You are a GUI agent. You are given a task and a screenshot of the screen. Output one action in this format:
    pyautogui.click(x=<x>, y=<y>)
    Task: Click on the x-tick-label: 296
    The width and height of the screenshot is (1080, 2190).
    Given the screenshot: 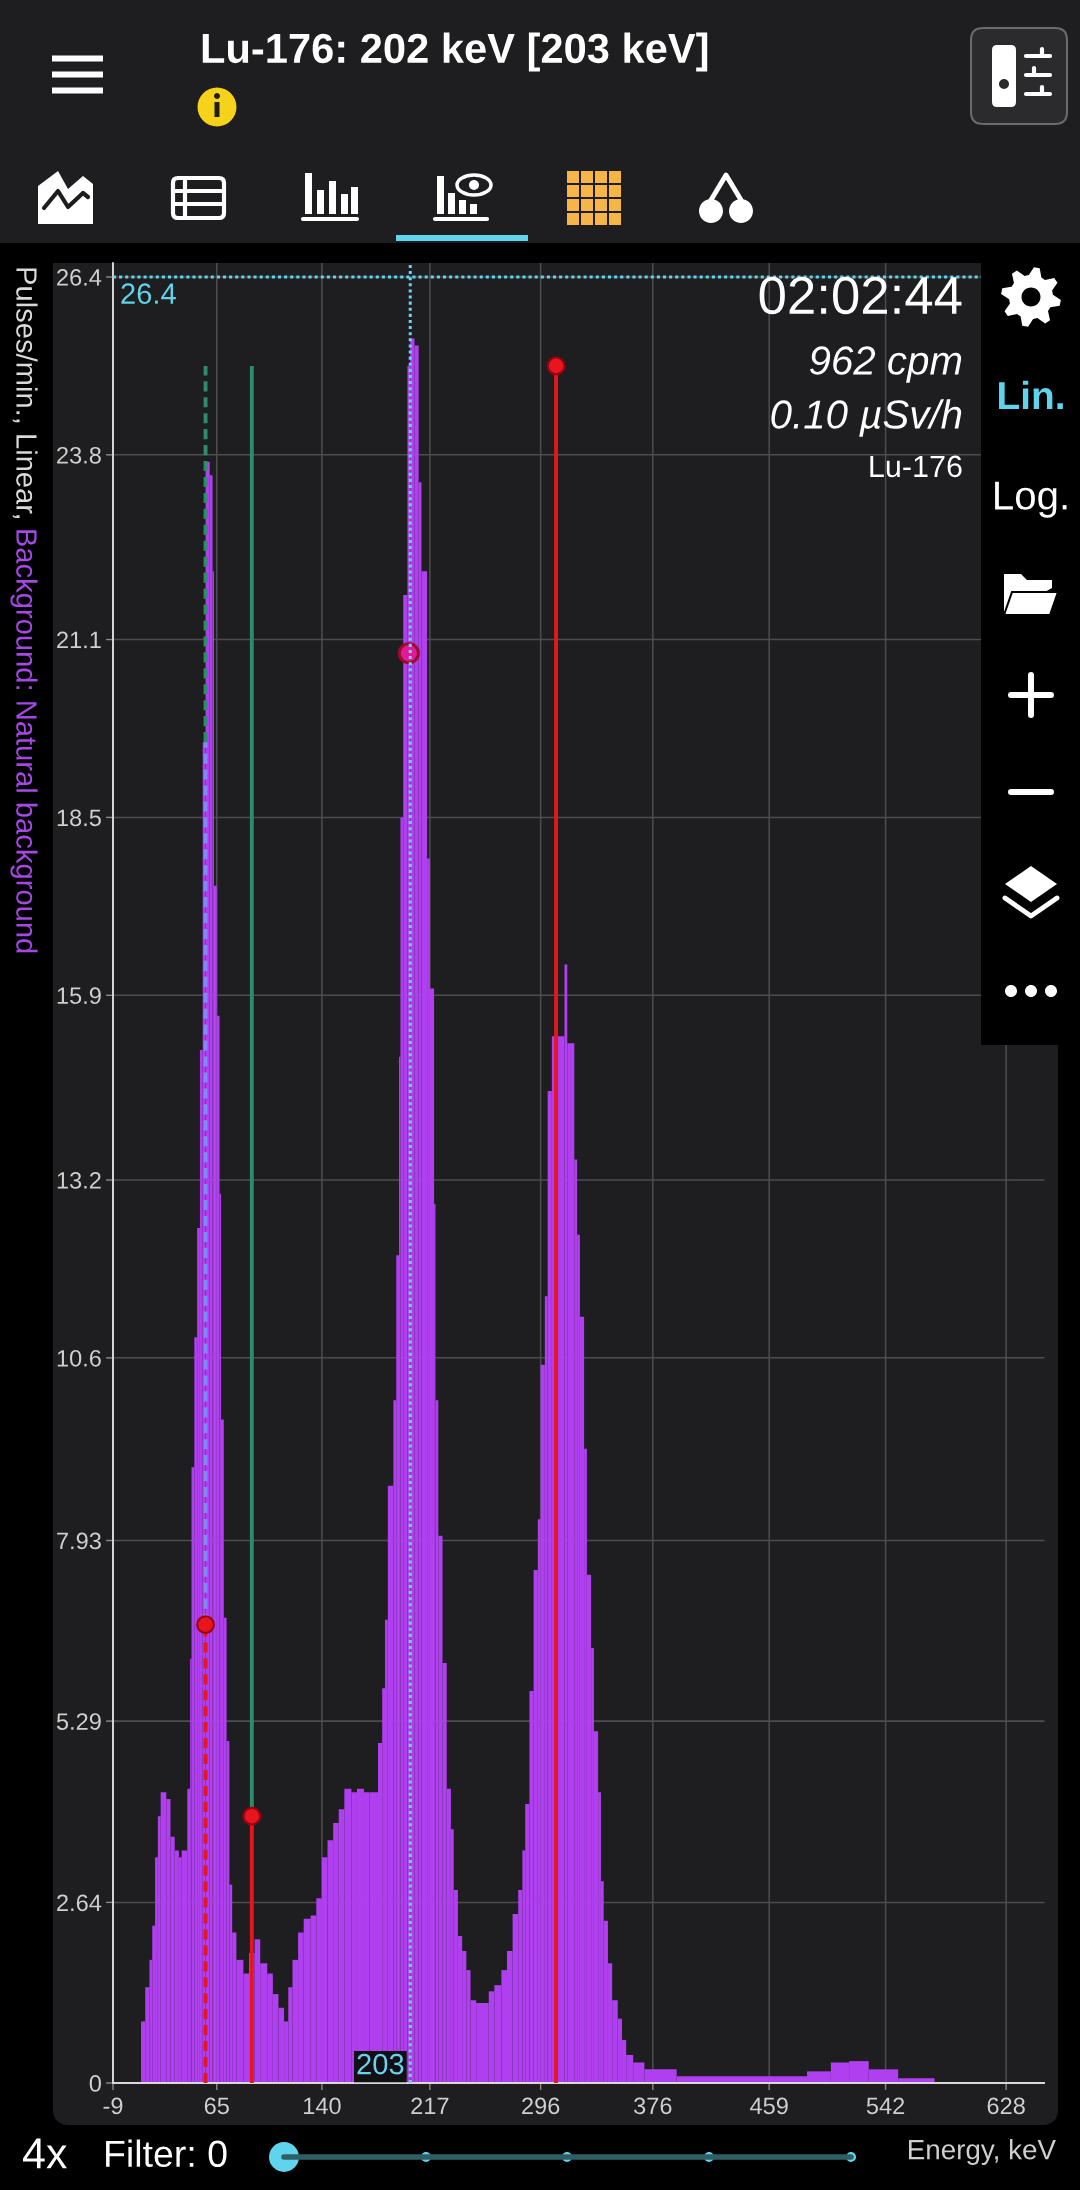 What is the action you would take?
    pyautogui.click(x=541, y=2106)
    